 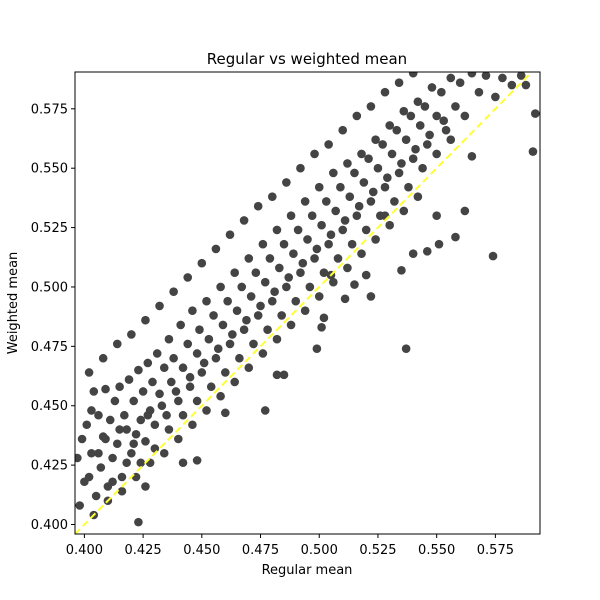 I want to click on y-axis: 0.400 0.425 0.450 0.475 0.500 0.525 0.550 0.575, so click(x=53, y=317).